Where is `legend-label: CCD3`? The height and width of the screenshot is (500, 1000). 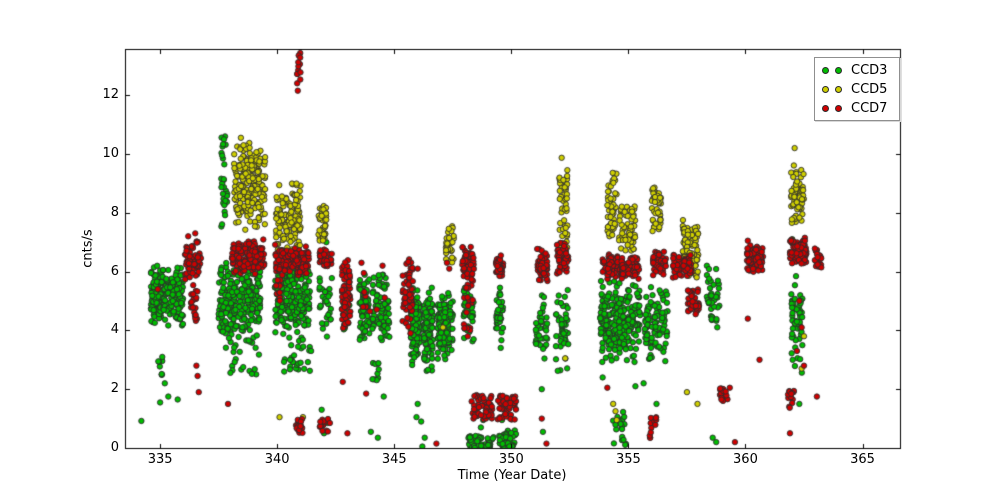 legend-label: CCD3 is located at coordinates (869, 70).